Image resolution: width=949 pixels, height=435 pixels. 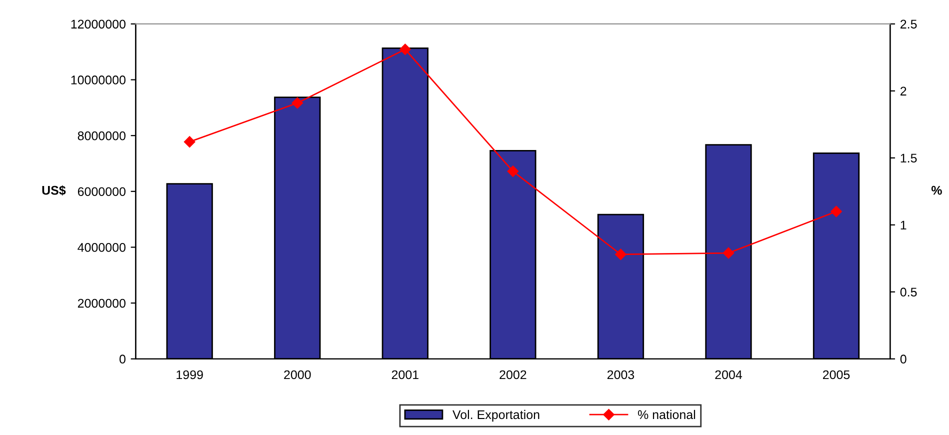 What do you see at coordinates (98, 80) in the screenshot?
I see `y-tick-label: 10000000` at bounding box center [98, 80].